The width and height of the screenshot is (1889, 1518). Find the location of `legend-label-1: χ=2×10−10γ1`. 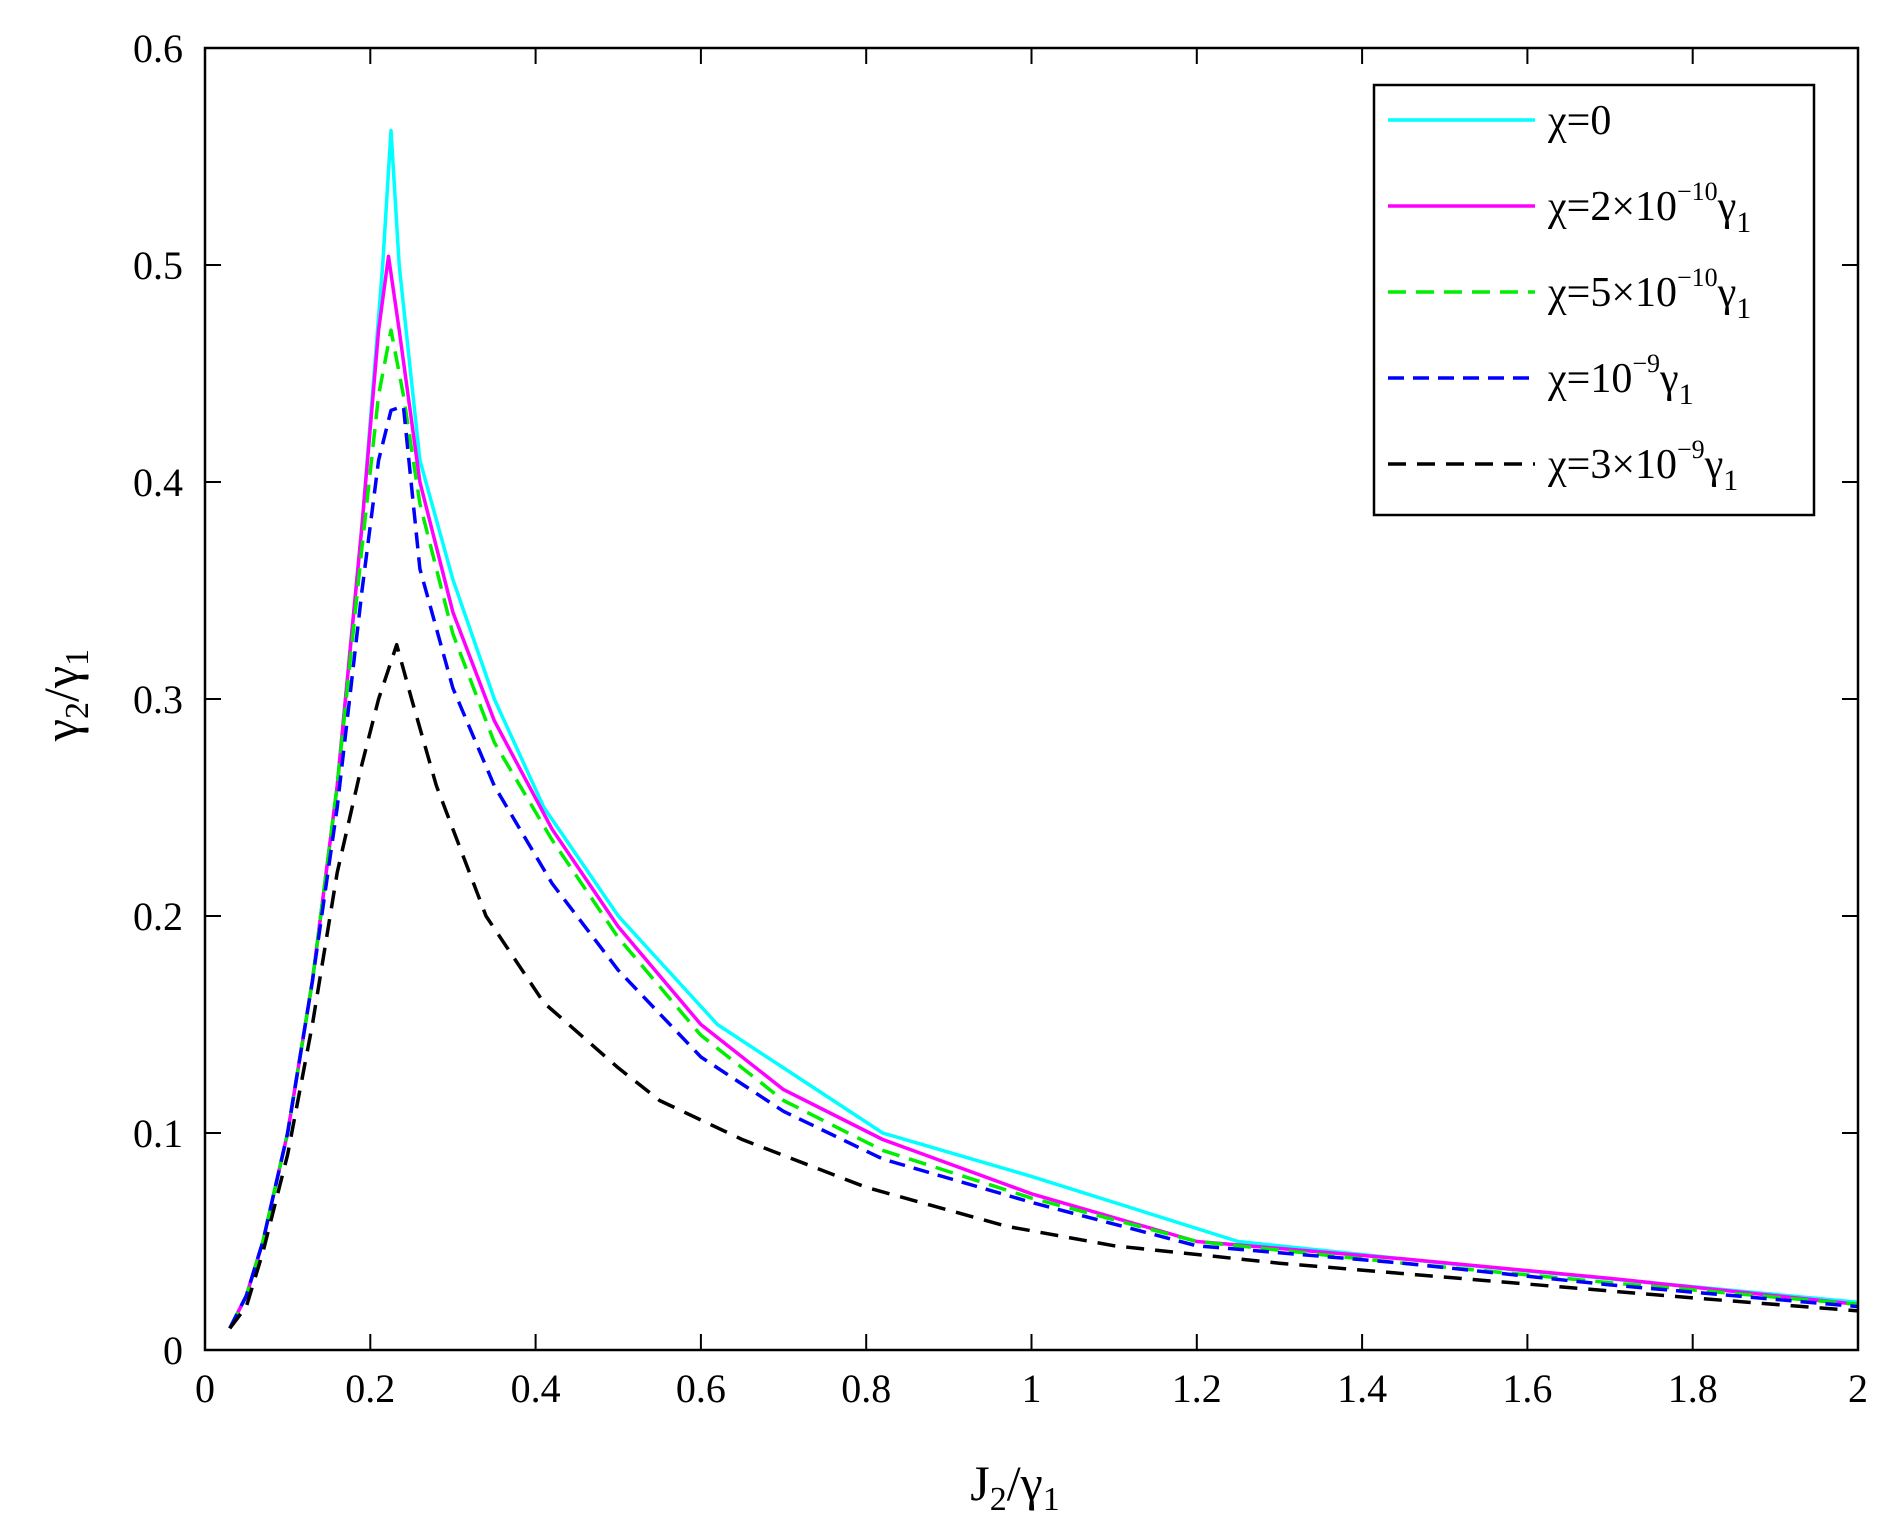

legend-label-1: χ=2×10−10γ1 is located at coordinates (1649, 208).